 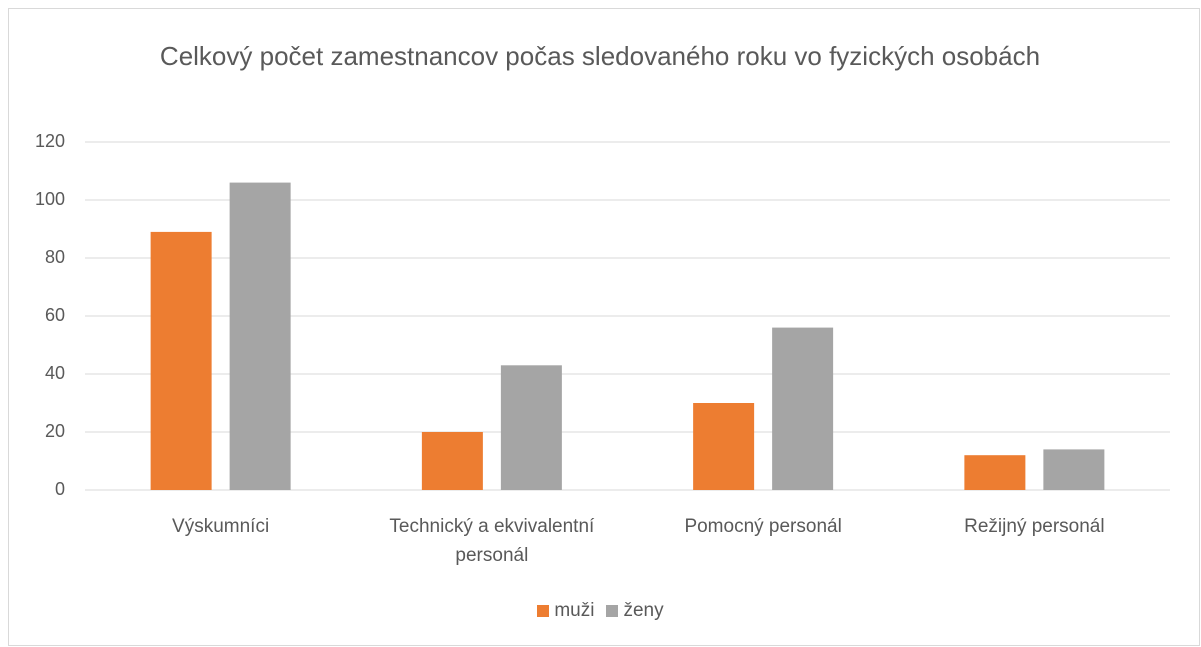 I want to click on x-tick-label: Technický a ekvivalentní personál, so click(x=492, y=541).